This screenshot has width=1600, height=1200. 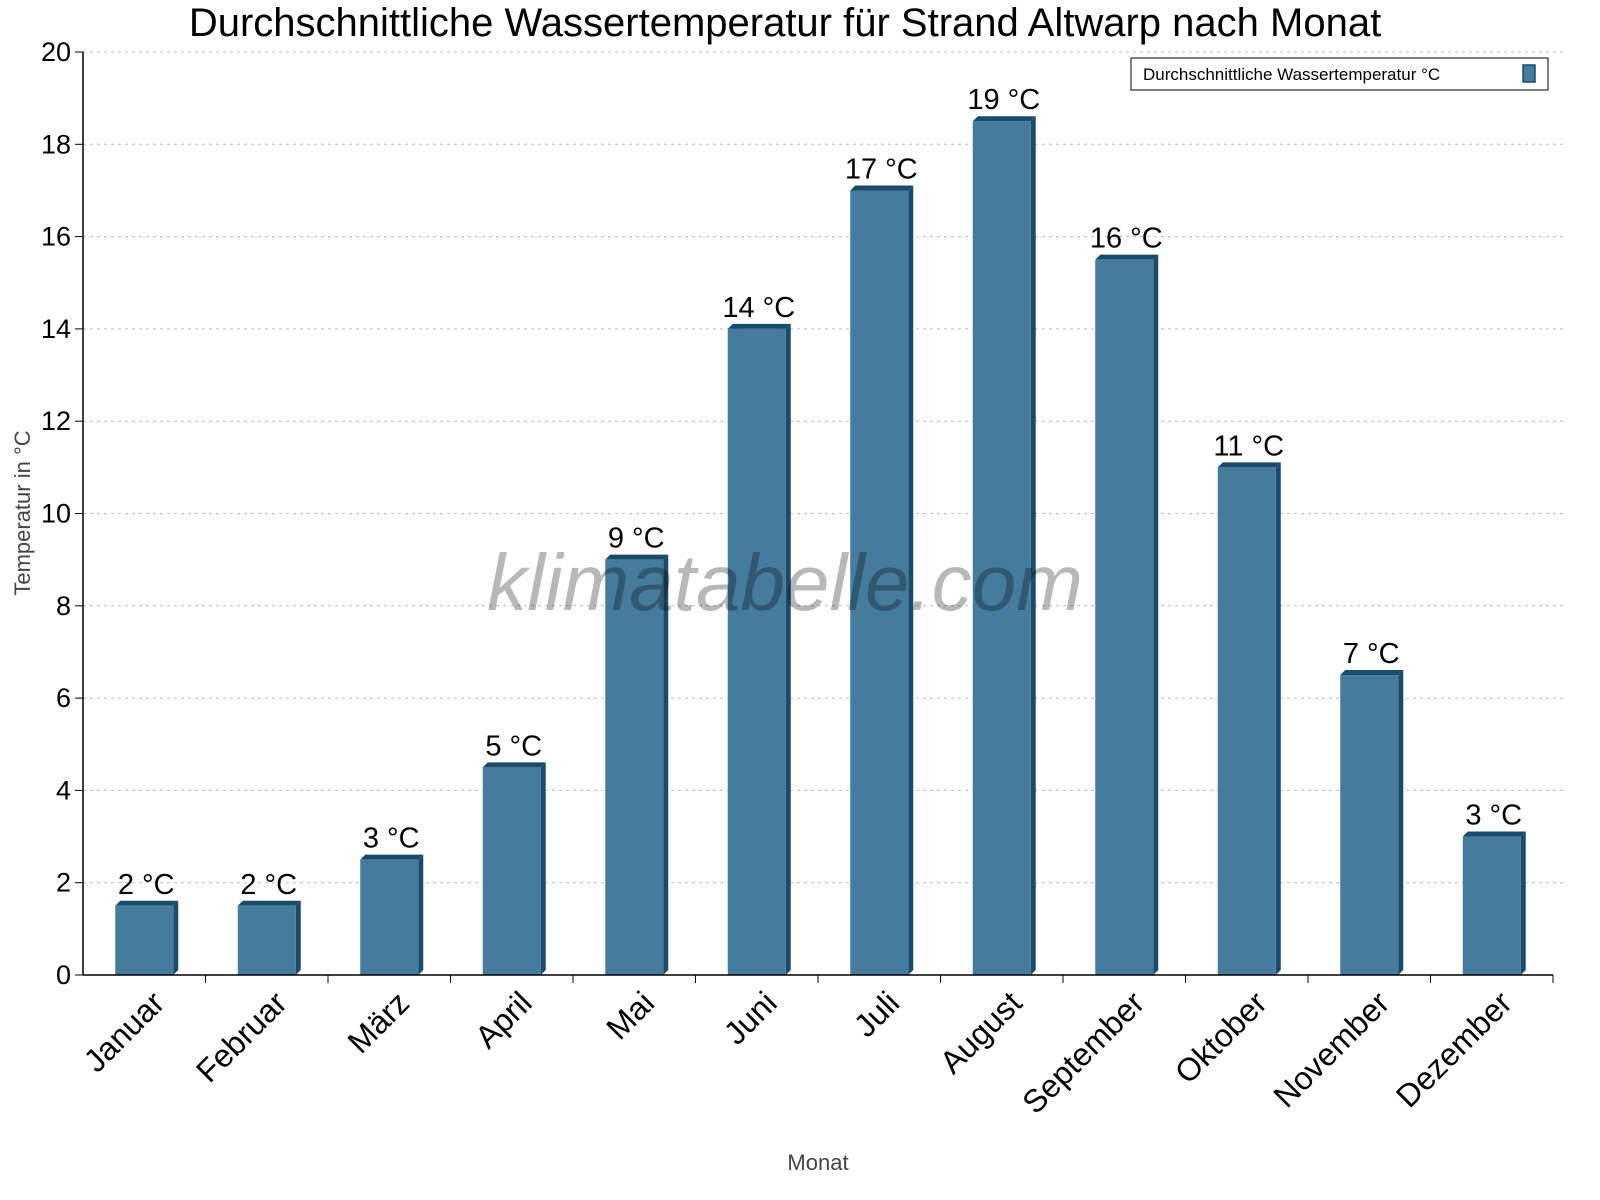 What do you see at coordinates (750, 1017) in the screenshot?
I see `x-tick-label: Juni` at bounding box center [750, 1017].